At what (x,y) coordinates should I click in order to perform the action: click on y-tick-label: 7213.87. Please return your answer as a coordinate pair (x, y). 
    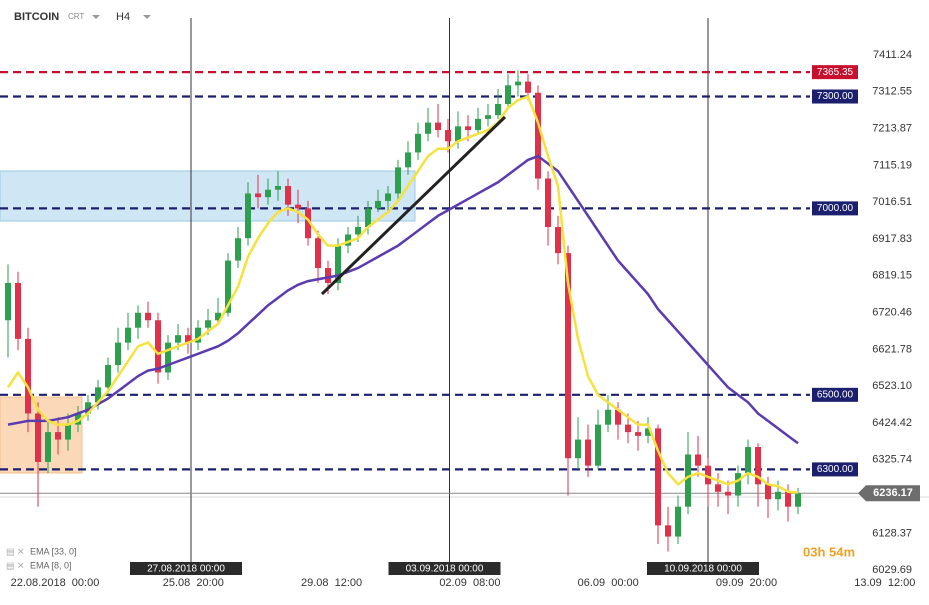
    Looking at the image, I should click on (892, 129).